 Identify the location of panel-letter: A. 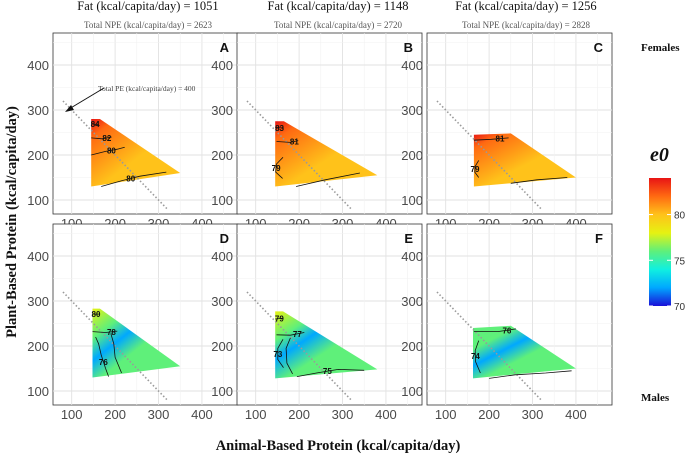
(225, 47).